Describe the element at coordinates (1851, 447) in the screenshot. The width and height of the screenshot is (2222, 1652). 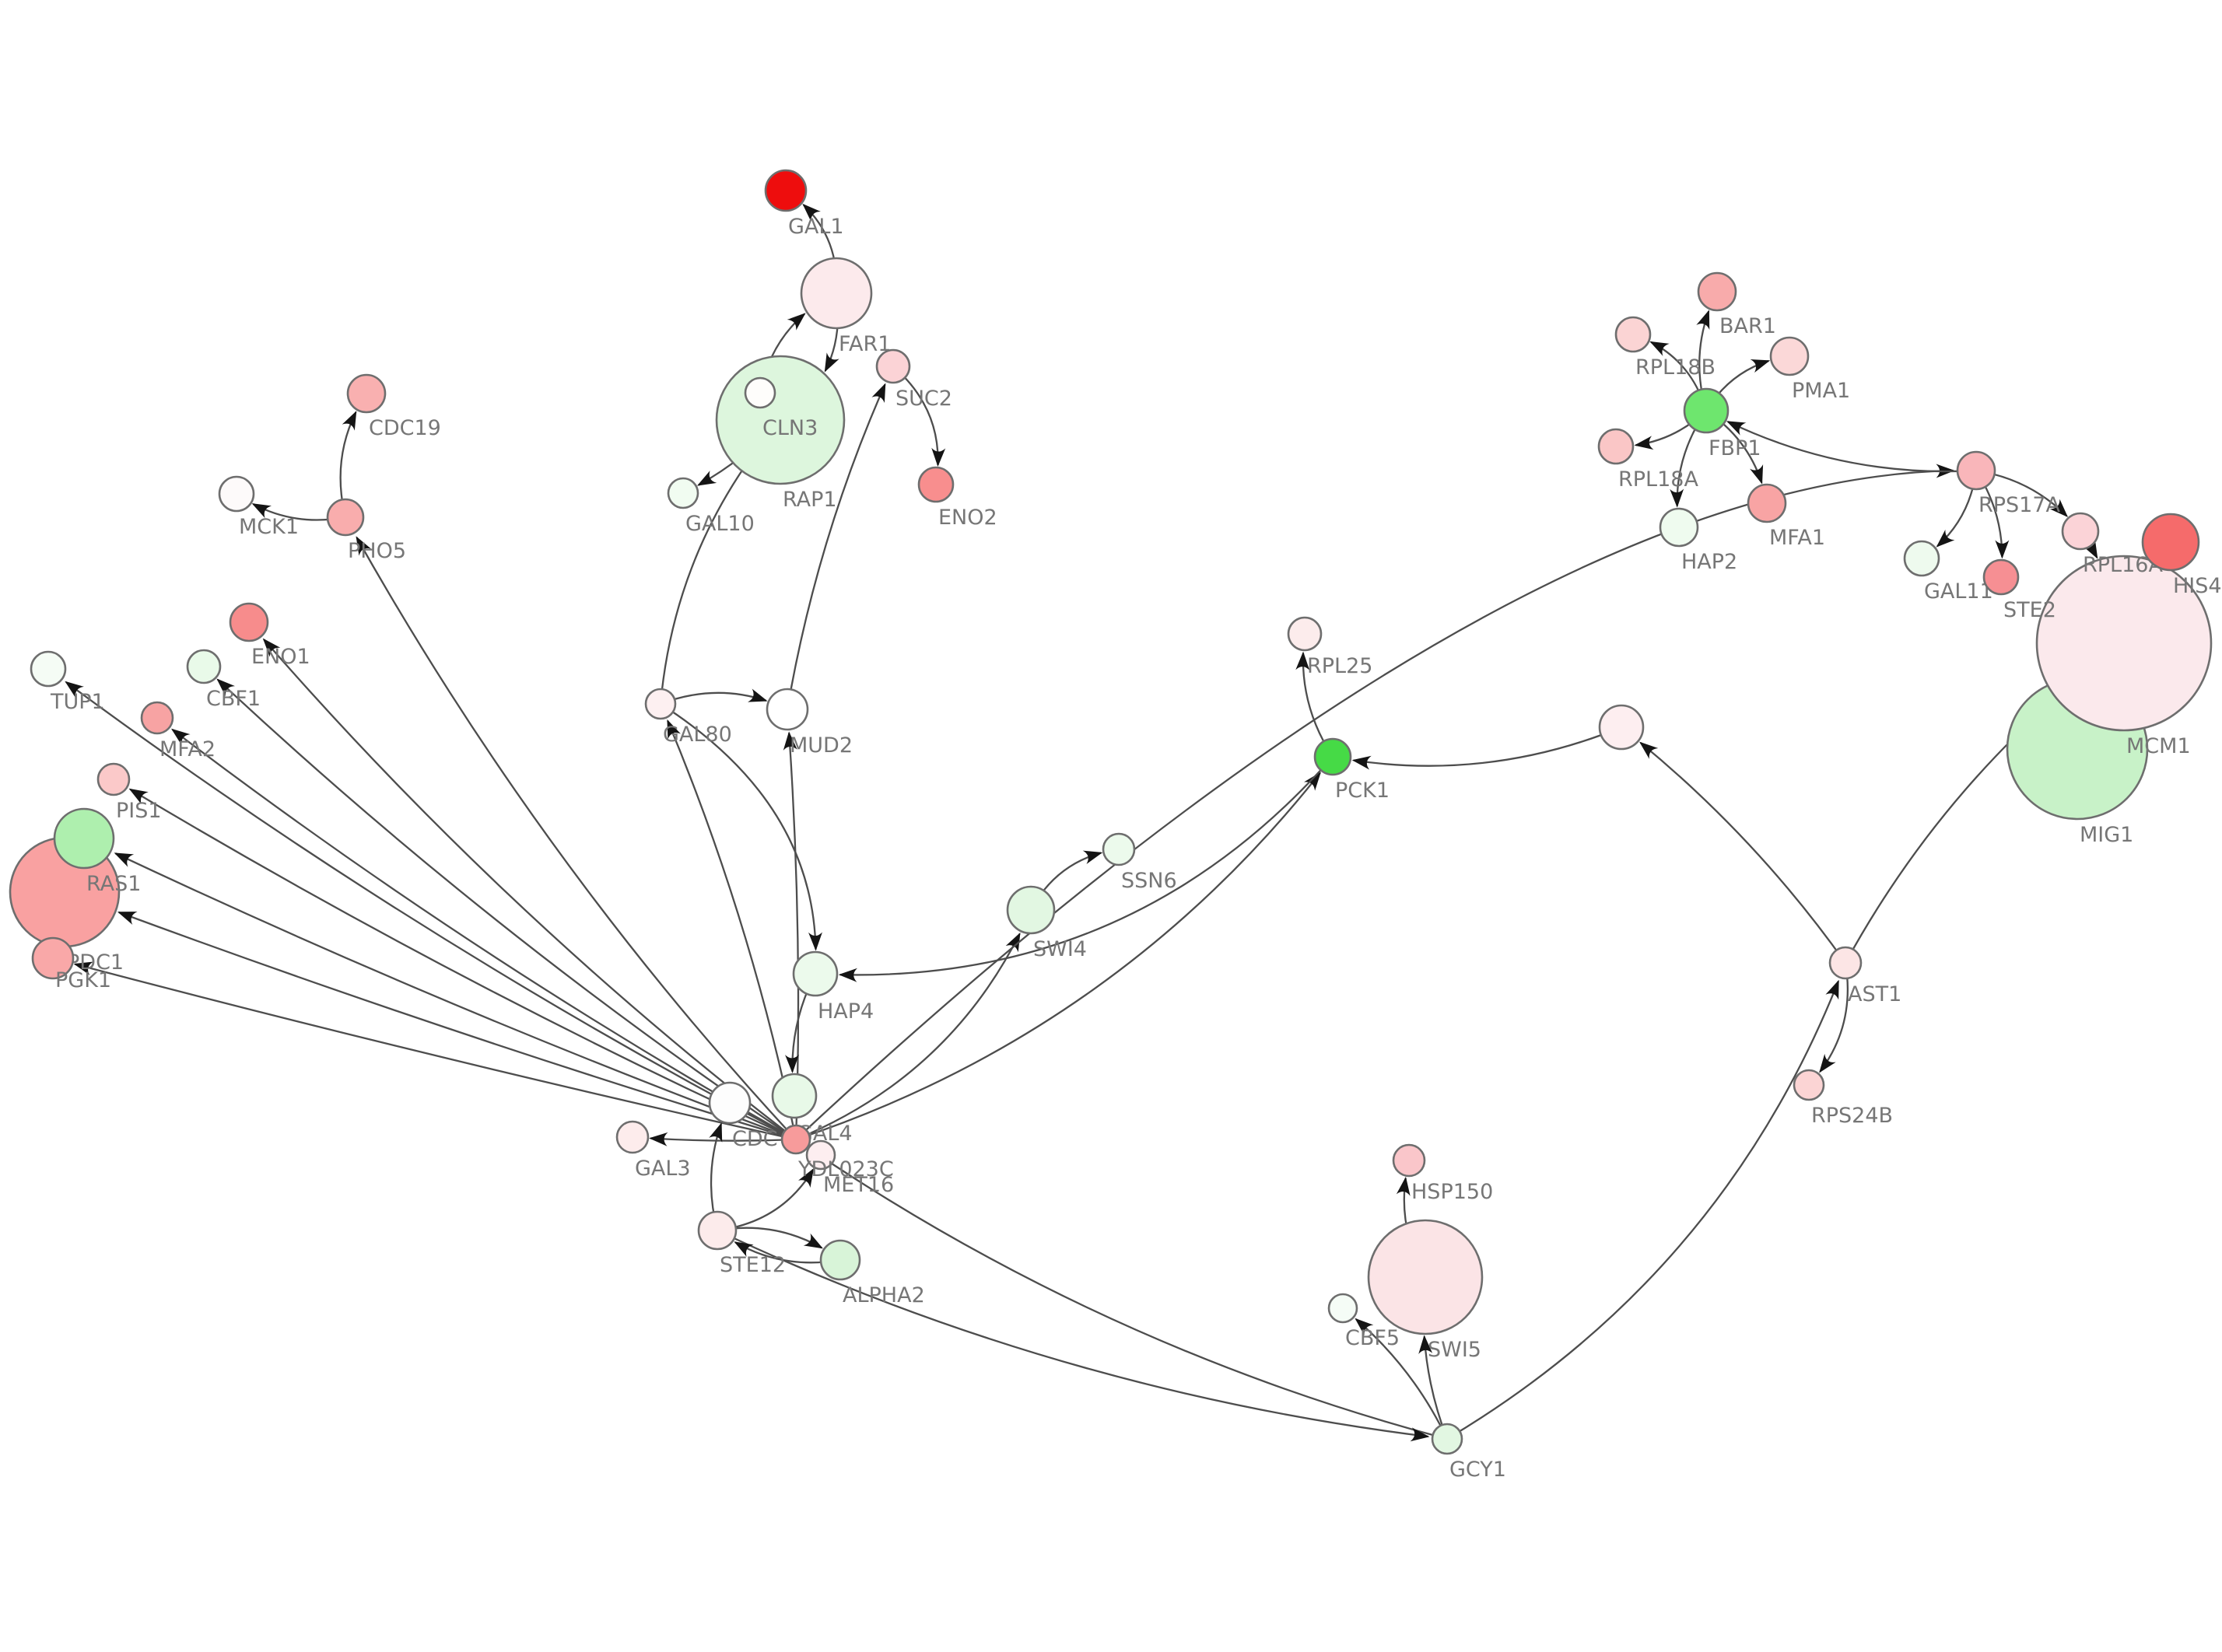
I see `edge-RPS17A-FBP1` at that location.